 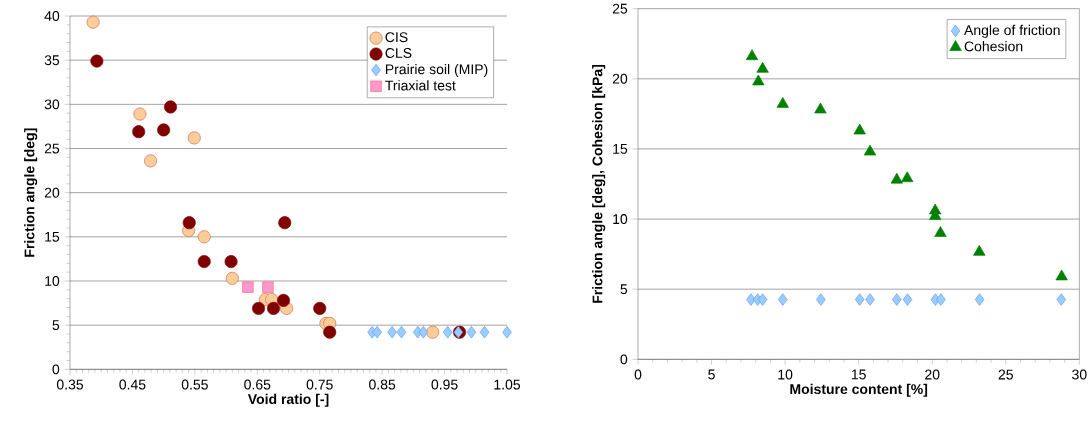 What do you see at coordinates (420, 85) in the screenshot?
I see `legend-label: Triaxial test` at bounding box center [420, 85].